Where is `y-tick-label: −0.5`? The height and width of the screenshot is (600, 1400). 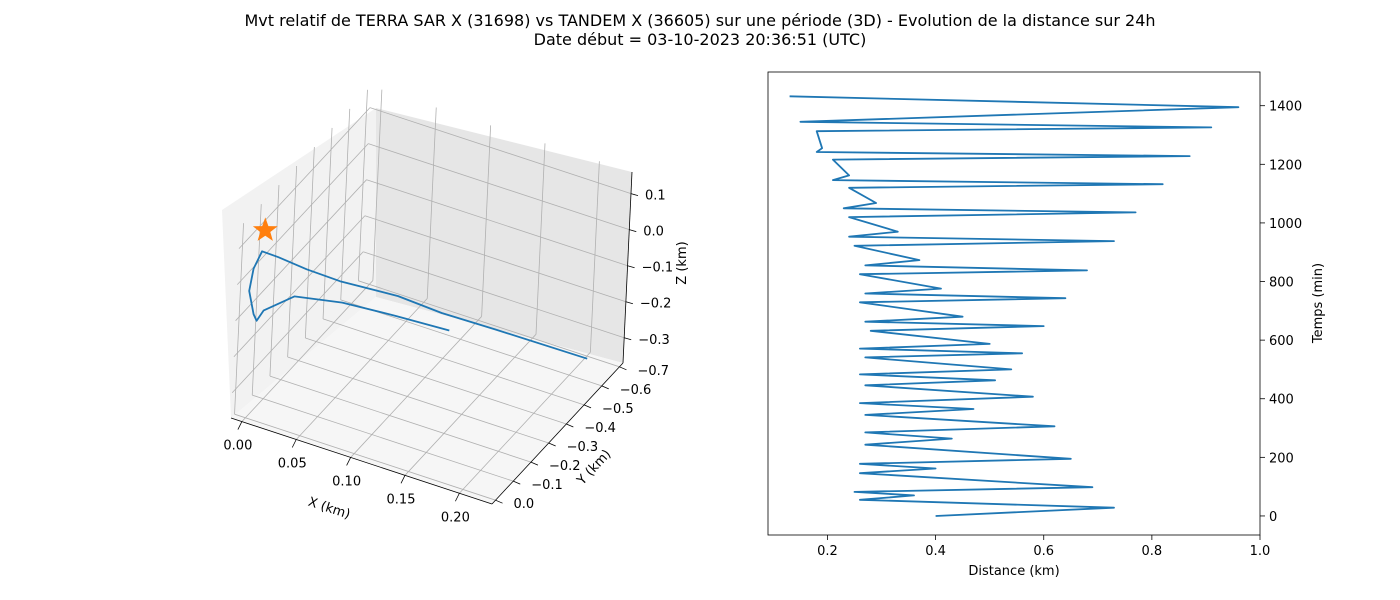 y-tick-label: −0.5 is located at coordinates (618, 409).